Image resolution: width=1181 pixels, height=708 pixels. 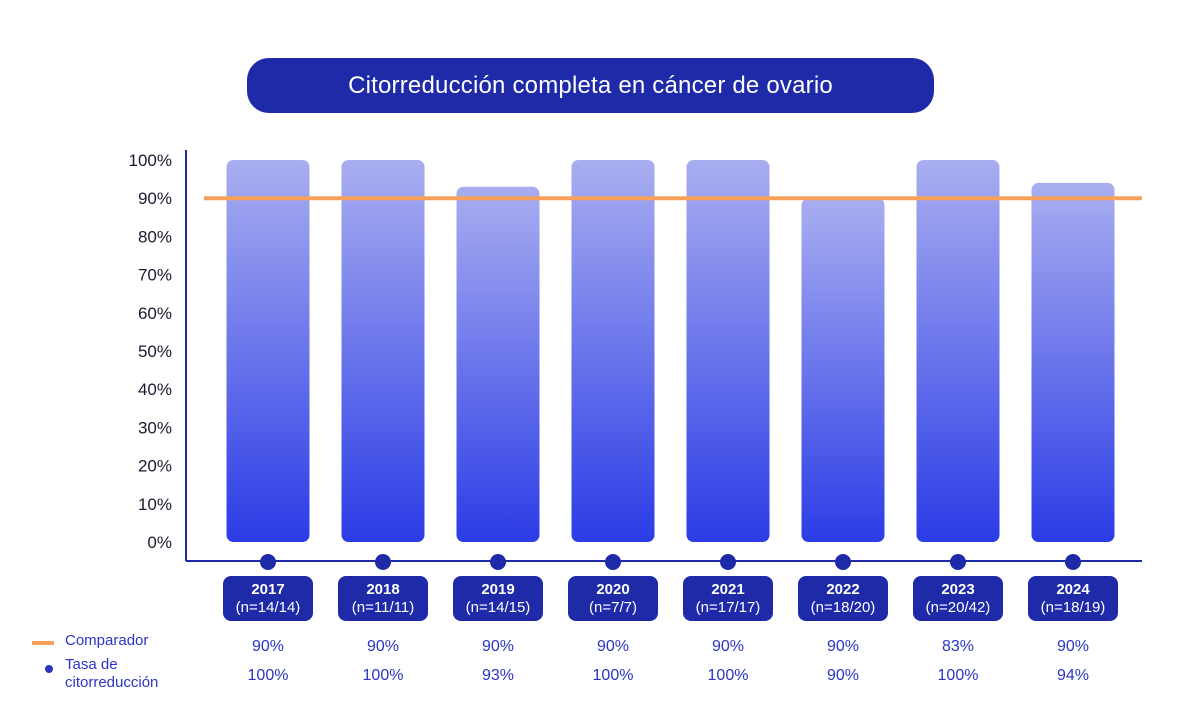 What do you see at coordinates (155, 275) in the screenshot?
I see `y-tick-label: 70%` at bounding box center [155, 275].